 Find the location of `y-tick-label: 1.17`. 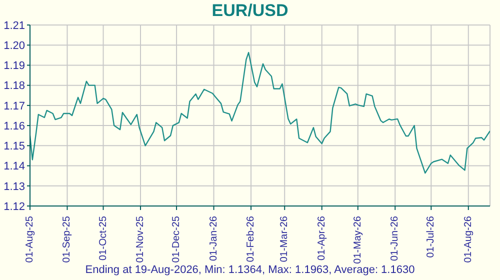

y-tick-label: 1.17 is located at coordinates (14, 106).